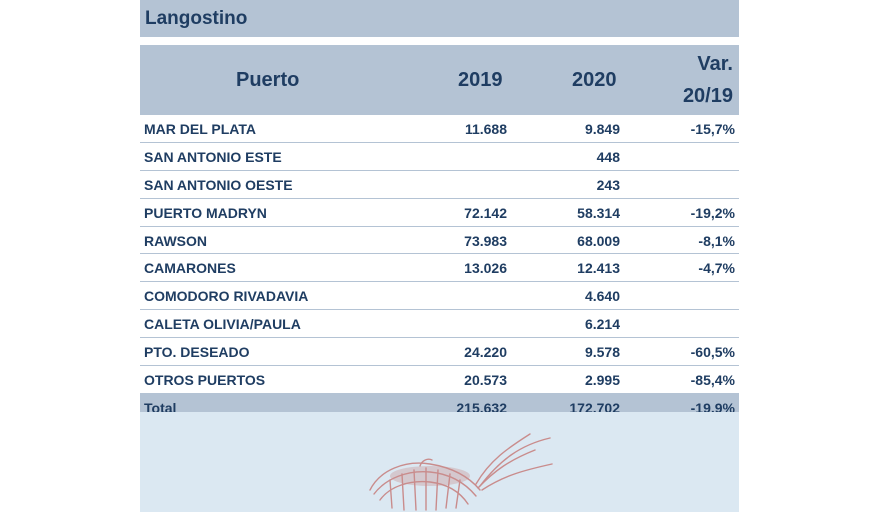 Image resolution: width=880 pixels, height=512 pixels. What do you see at coordinates (485, 380) in the screenshot?
I see `cell-2019: 20.573` at bounding box center [485, 380].